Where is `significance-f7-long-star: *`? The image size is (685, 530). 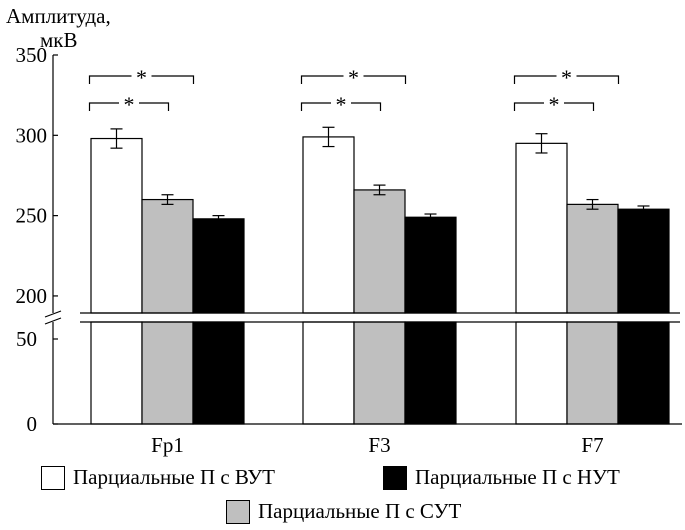
significance-f7-long-star: * is located at coordinates (566, 77).